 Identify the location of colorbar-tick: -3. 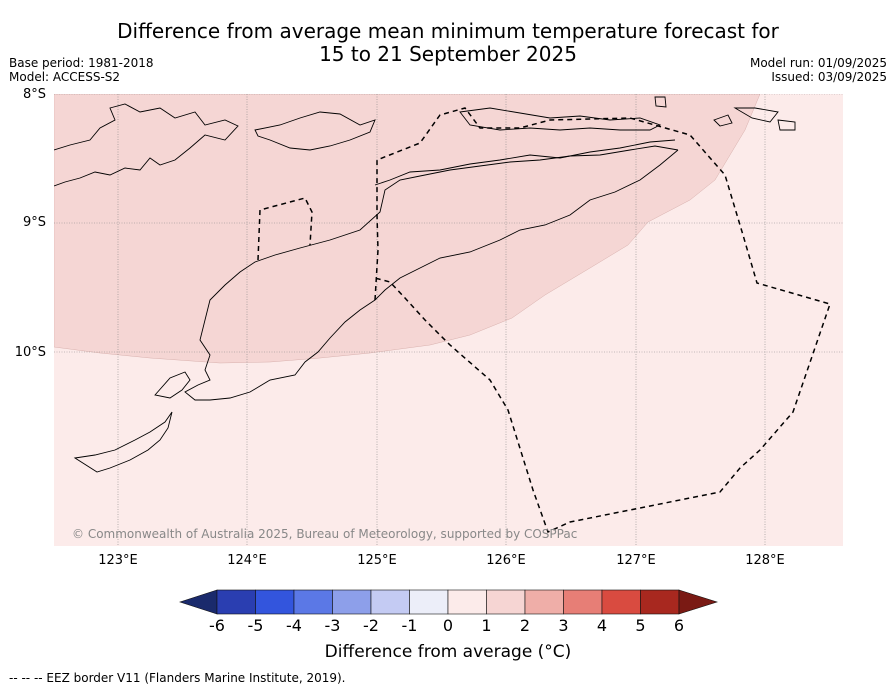
(332, 625).